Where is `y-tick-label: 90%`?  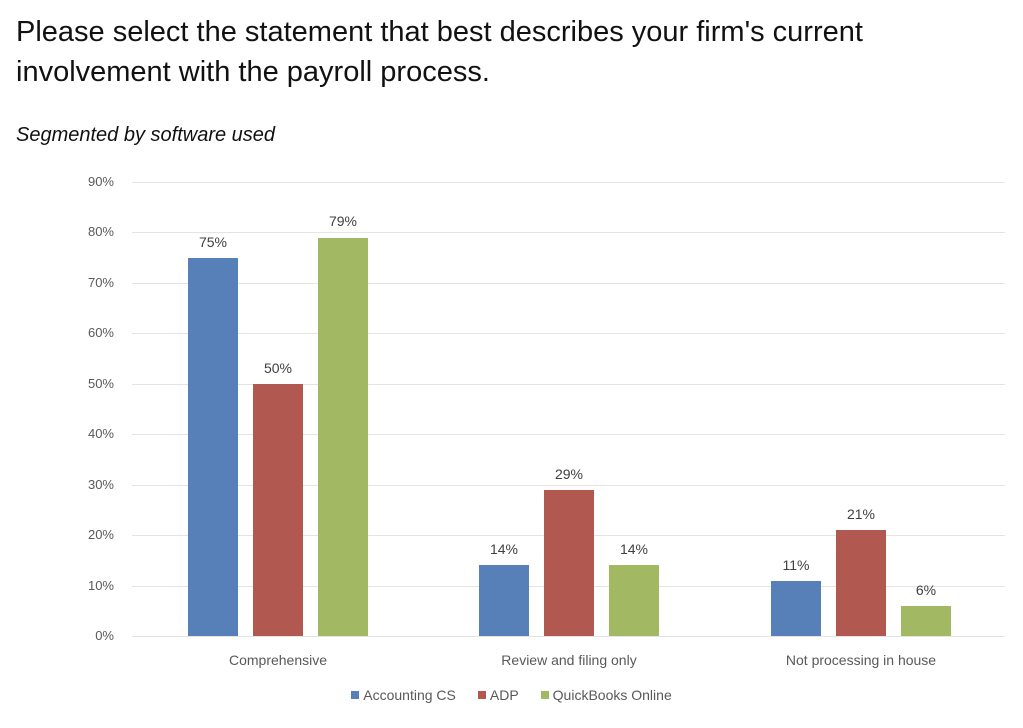
y-tick-label: 90% is located at coordinates (100, 181).